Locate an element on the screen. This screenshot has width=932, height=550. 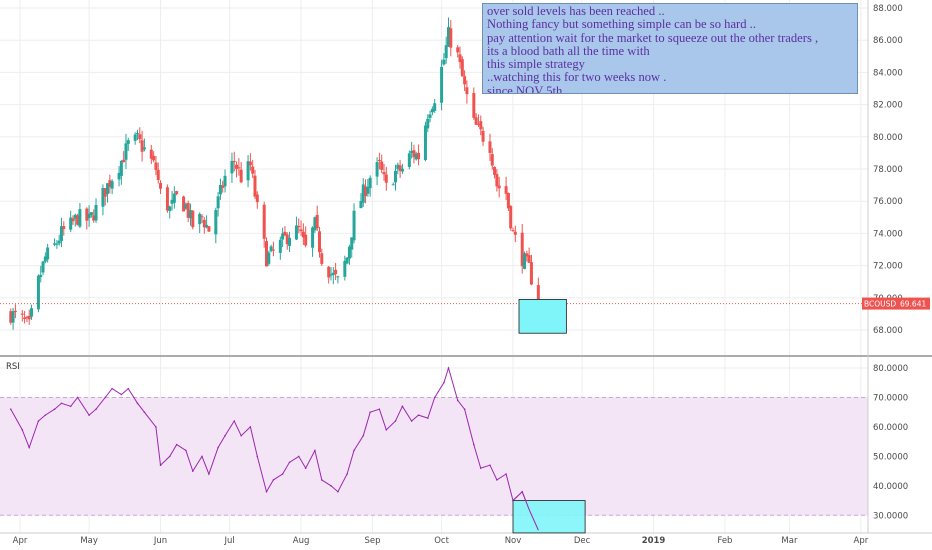
time-tick-label: 2019 is located at coordinates (654, 541).